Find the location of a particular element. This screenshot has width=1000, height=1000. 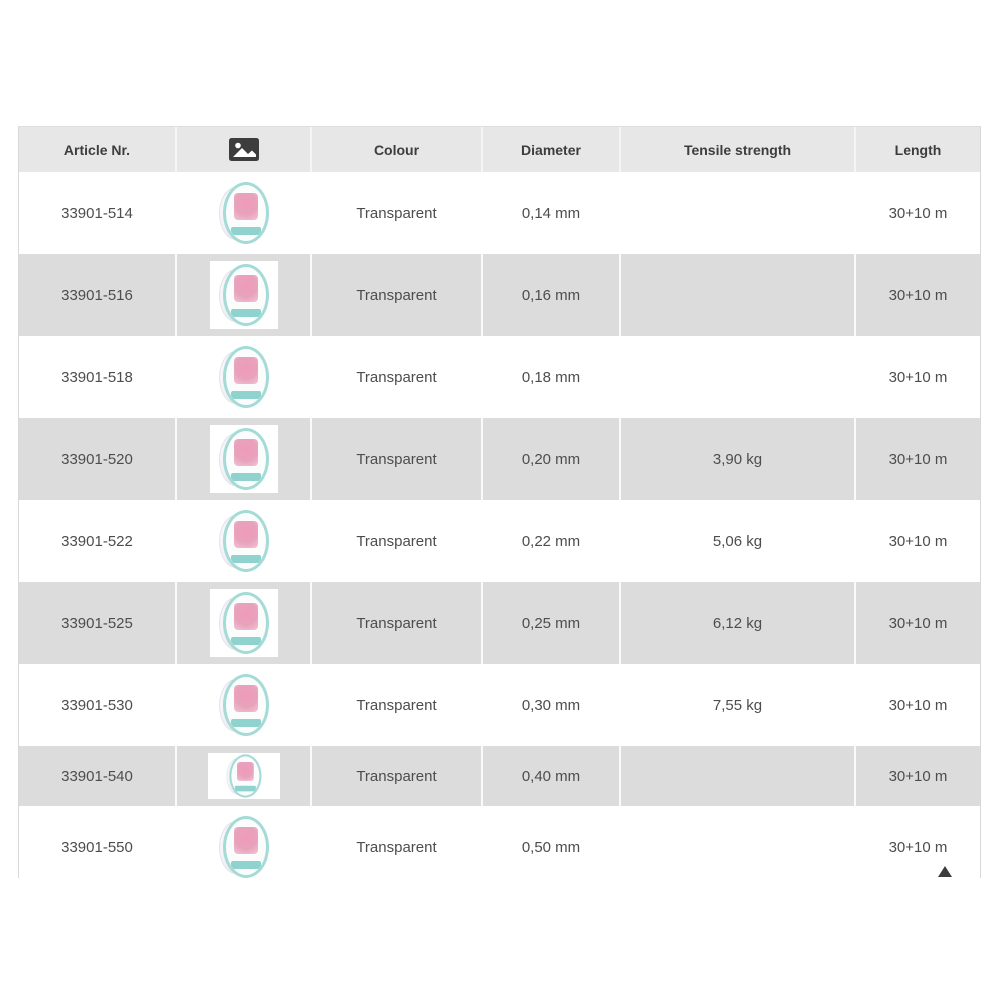

article-number: 33901-525 is located at coordinates (97, 623).